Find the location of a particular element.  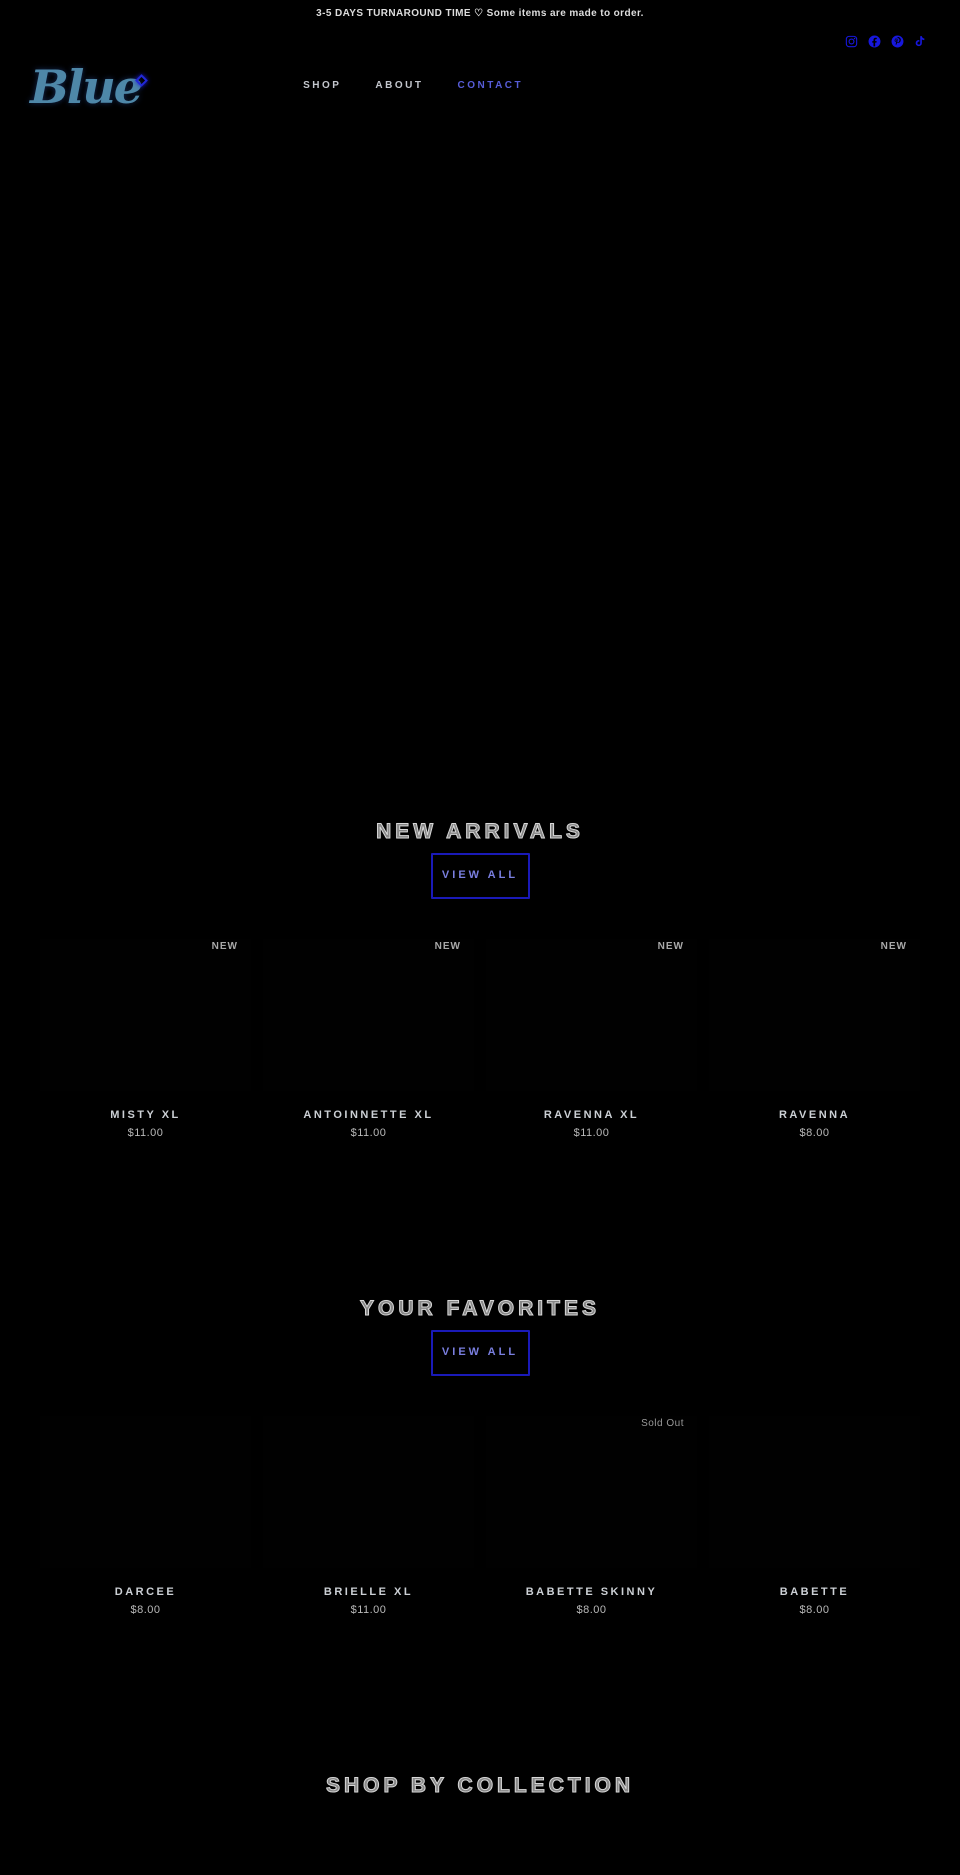

product-card: DARCEE $8.00 is located at coordinates (145, 1516).